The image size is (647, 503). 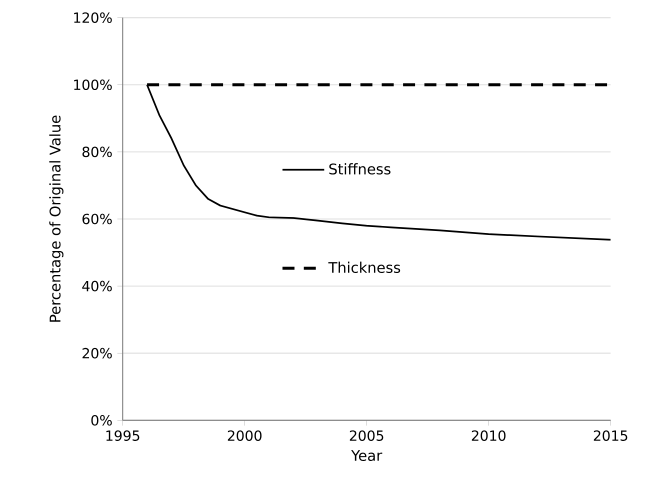 What do you see at coordinates (367, 435) in the screenshot?
I see `x-tick-label: 2005` at bounding box center [367, 435].